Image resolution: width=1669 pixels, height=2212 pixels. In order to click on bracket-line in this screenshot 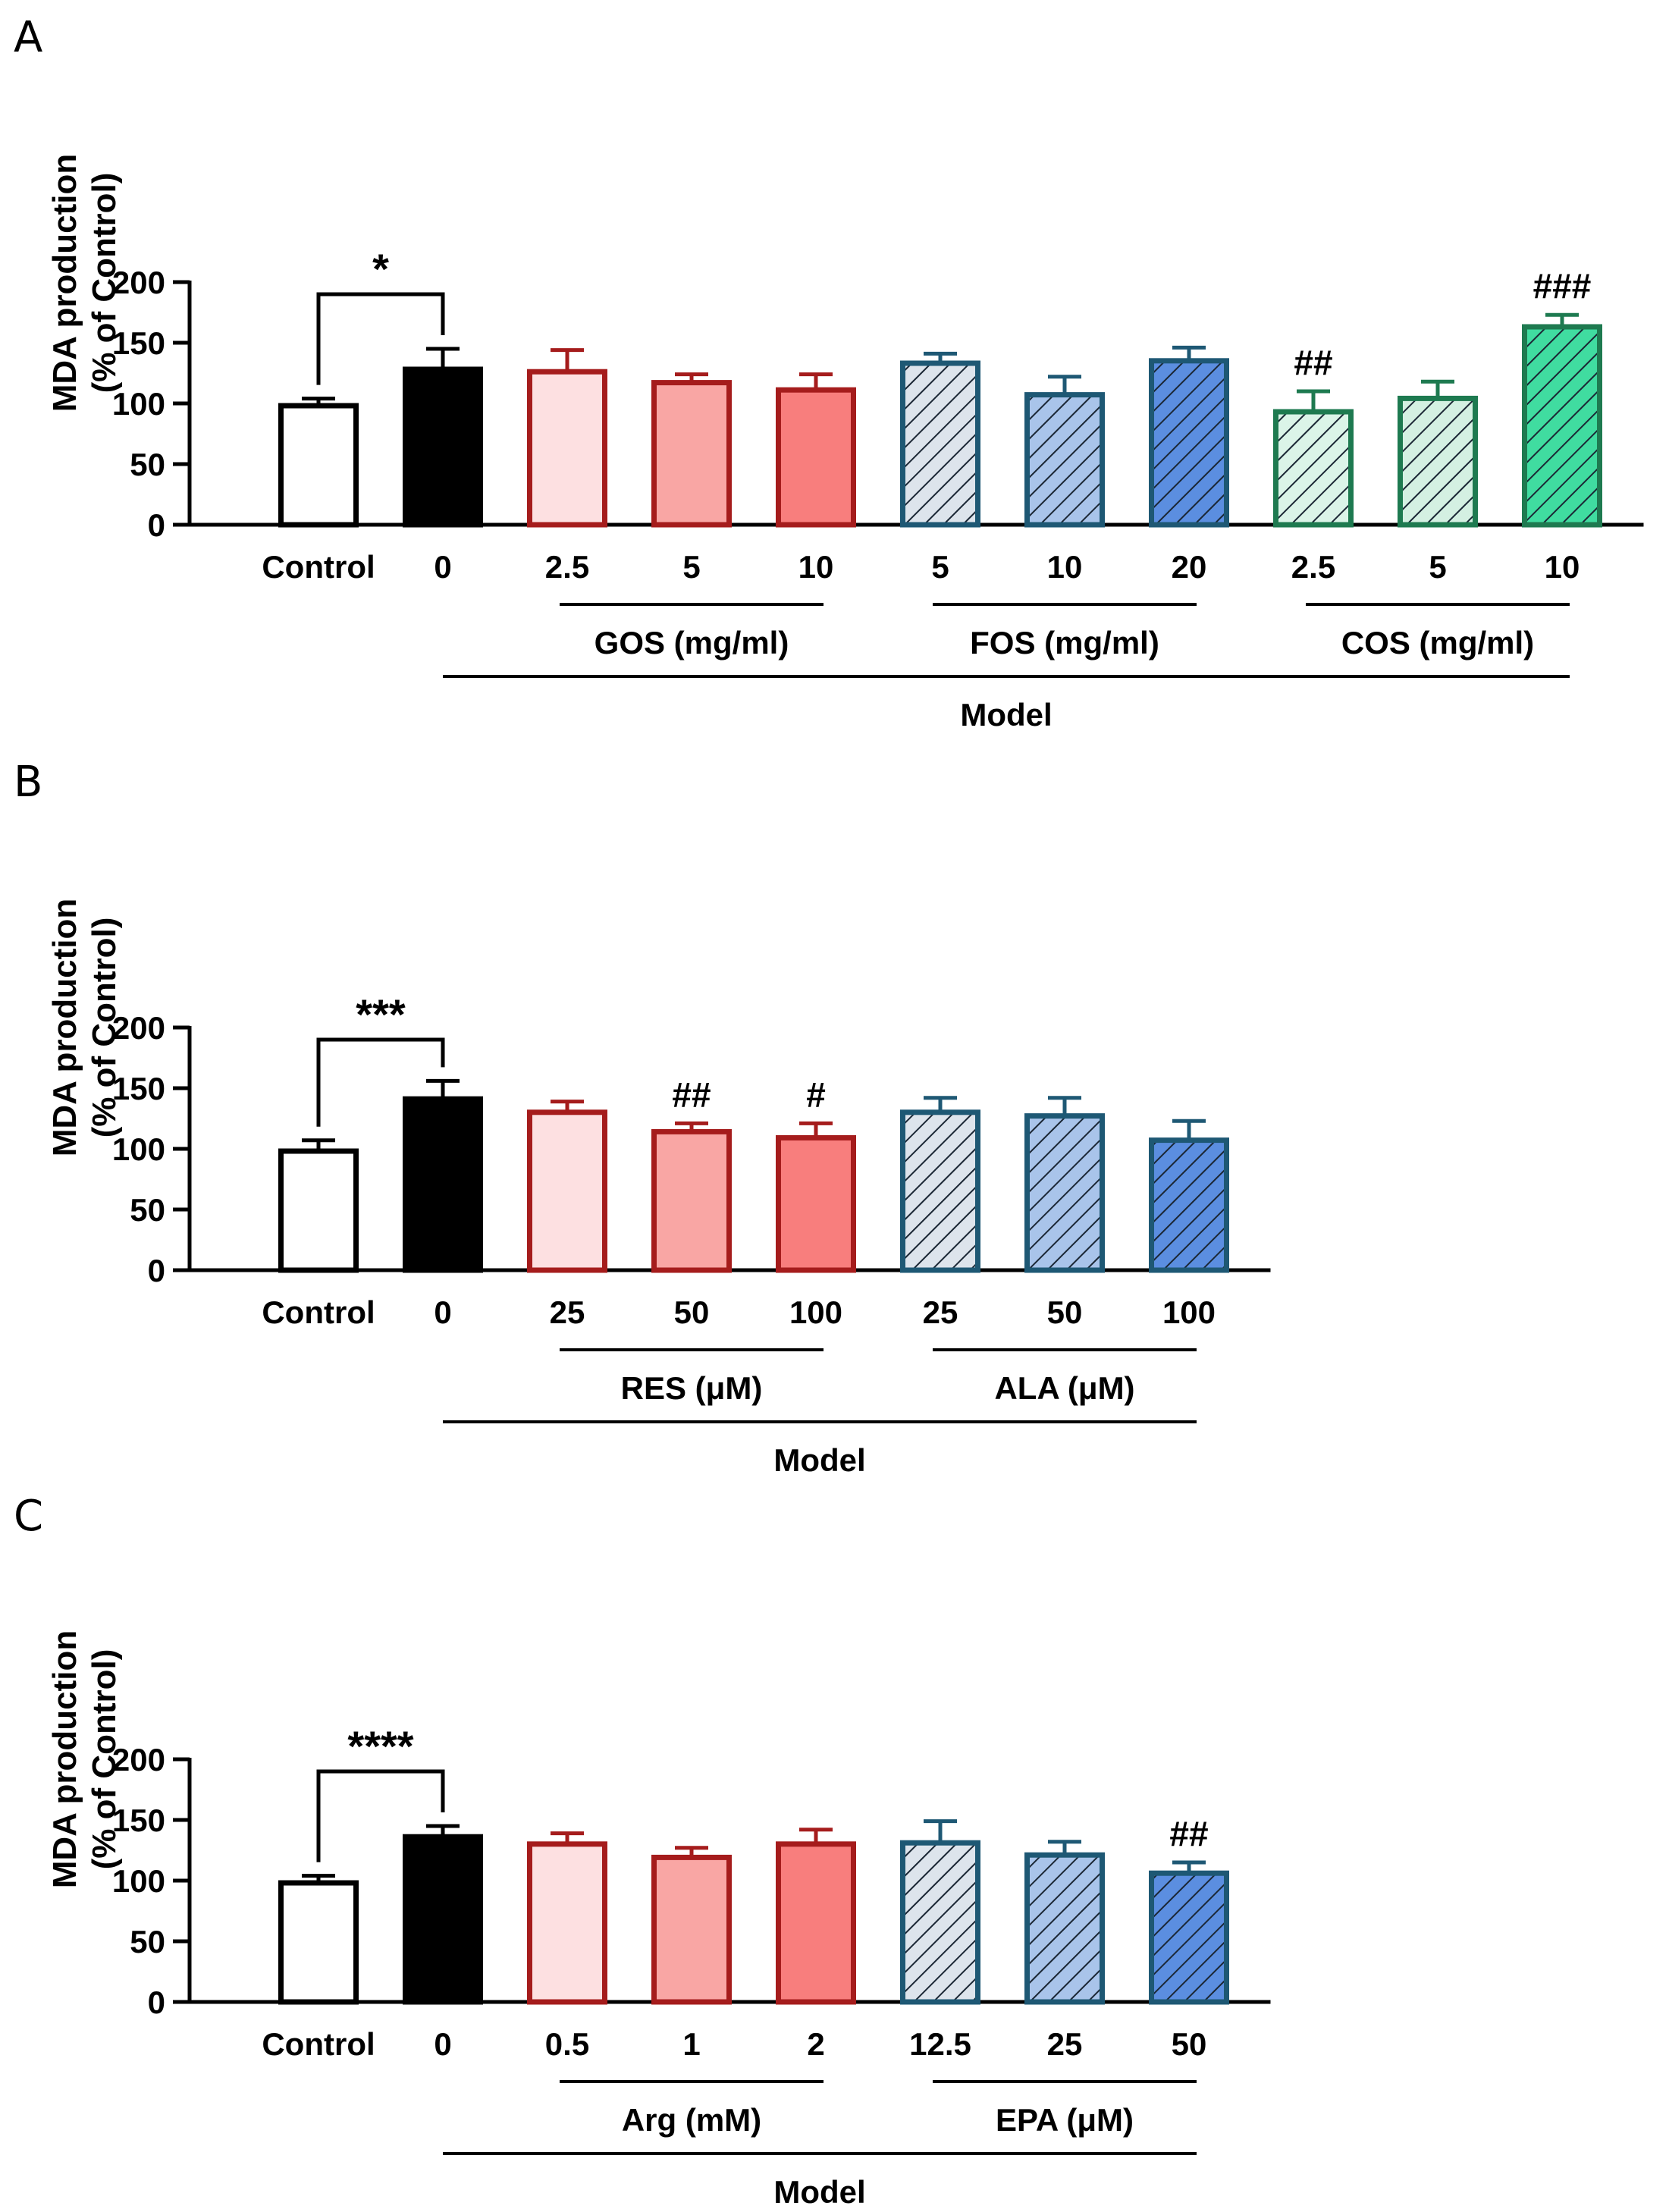, I will do `click(380, 1815)`.